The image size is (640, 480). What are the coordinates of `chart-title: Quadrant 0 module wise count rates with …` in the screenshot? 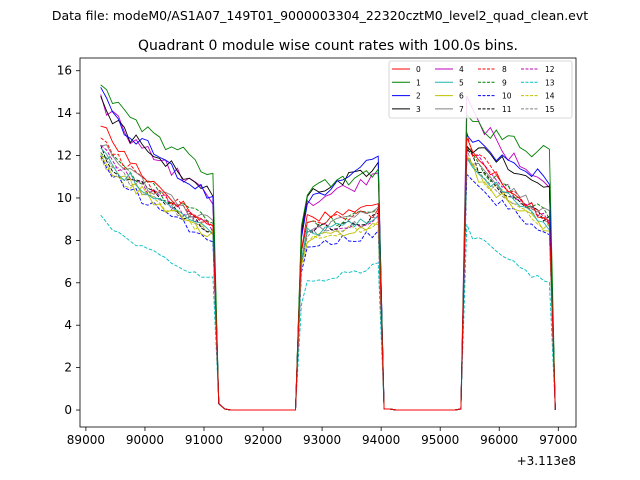 It's located at (328, 46).